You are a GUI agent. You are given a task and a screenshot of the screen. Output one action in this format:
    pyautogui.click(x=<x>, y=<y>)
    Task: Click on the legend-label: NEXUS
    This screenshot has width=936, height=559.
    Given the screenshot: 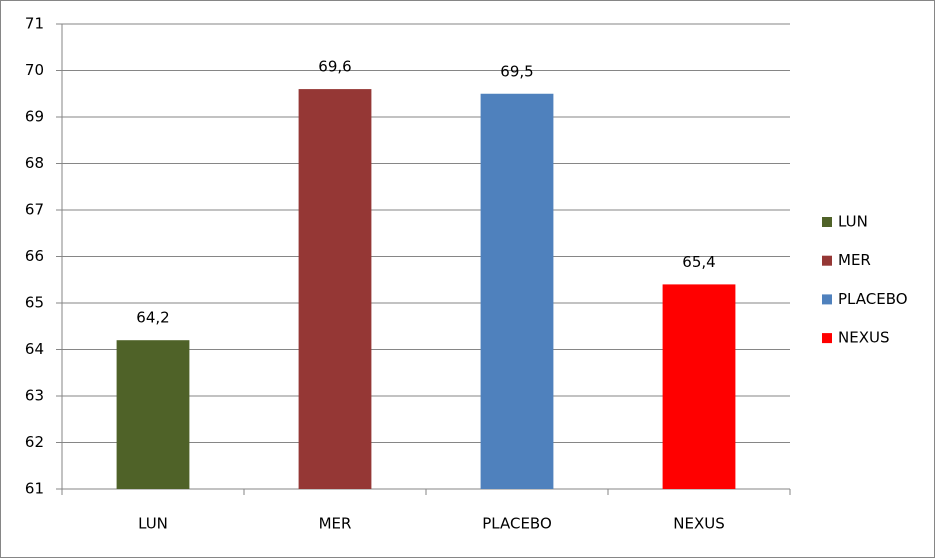 What is the action you would take?
    pyautogui.click(x=863, y=338)
    